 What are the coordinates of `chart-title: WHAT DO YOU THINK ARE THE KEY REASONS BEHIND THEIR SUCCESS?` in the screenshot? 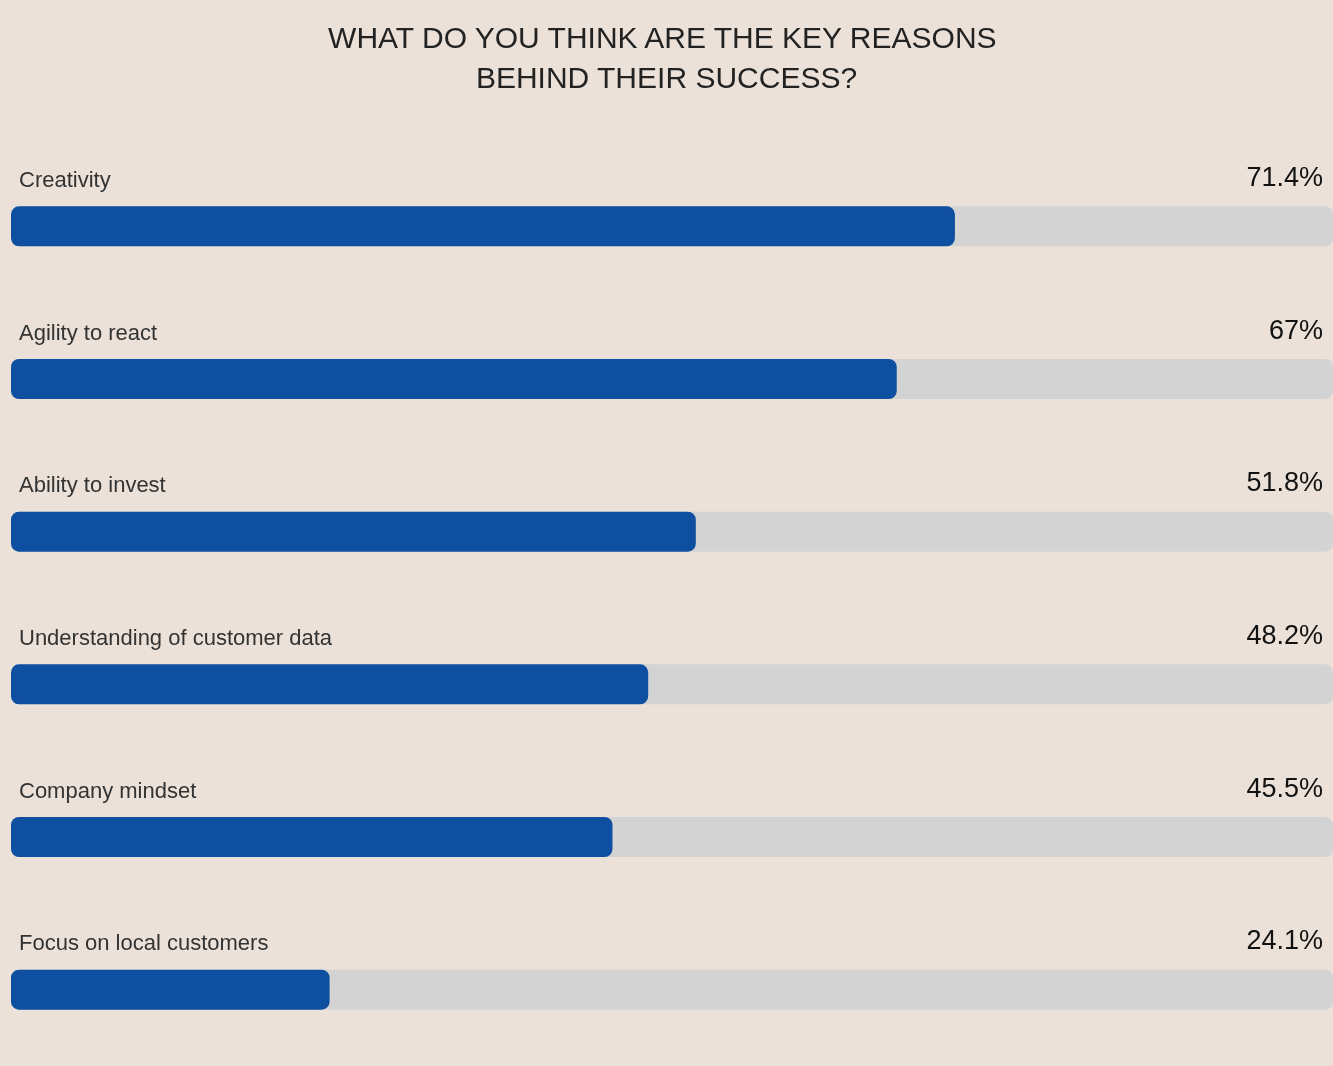 It's located at (666, 57).